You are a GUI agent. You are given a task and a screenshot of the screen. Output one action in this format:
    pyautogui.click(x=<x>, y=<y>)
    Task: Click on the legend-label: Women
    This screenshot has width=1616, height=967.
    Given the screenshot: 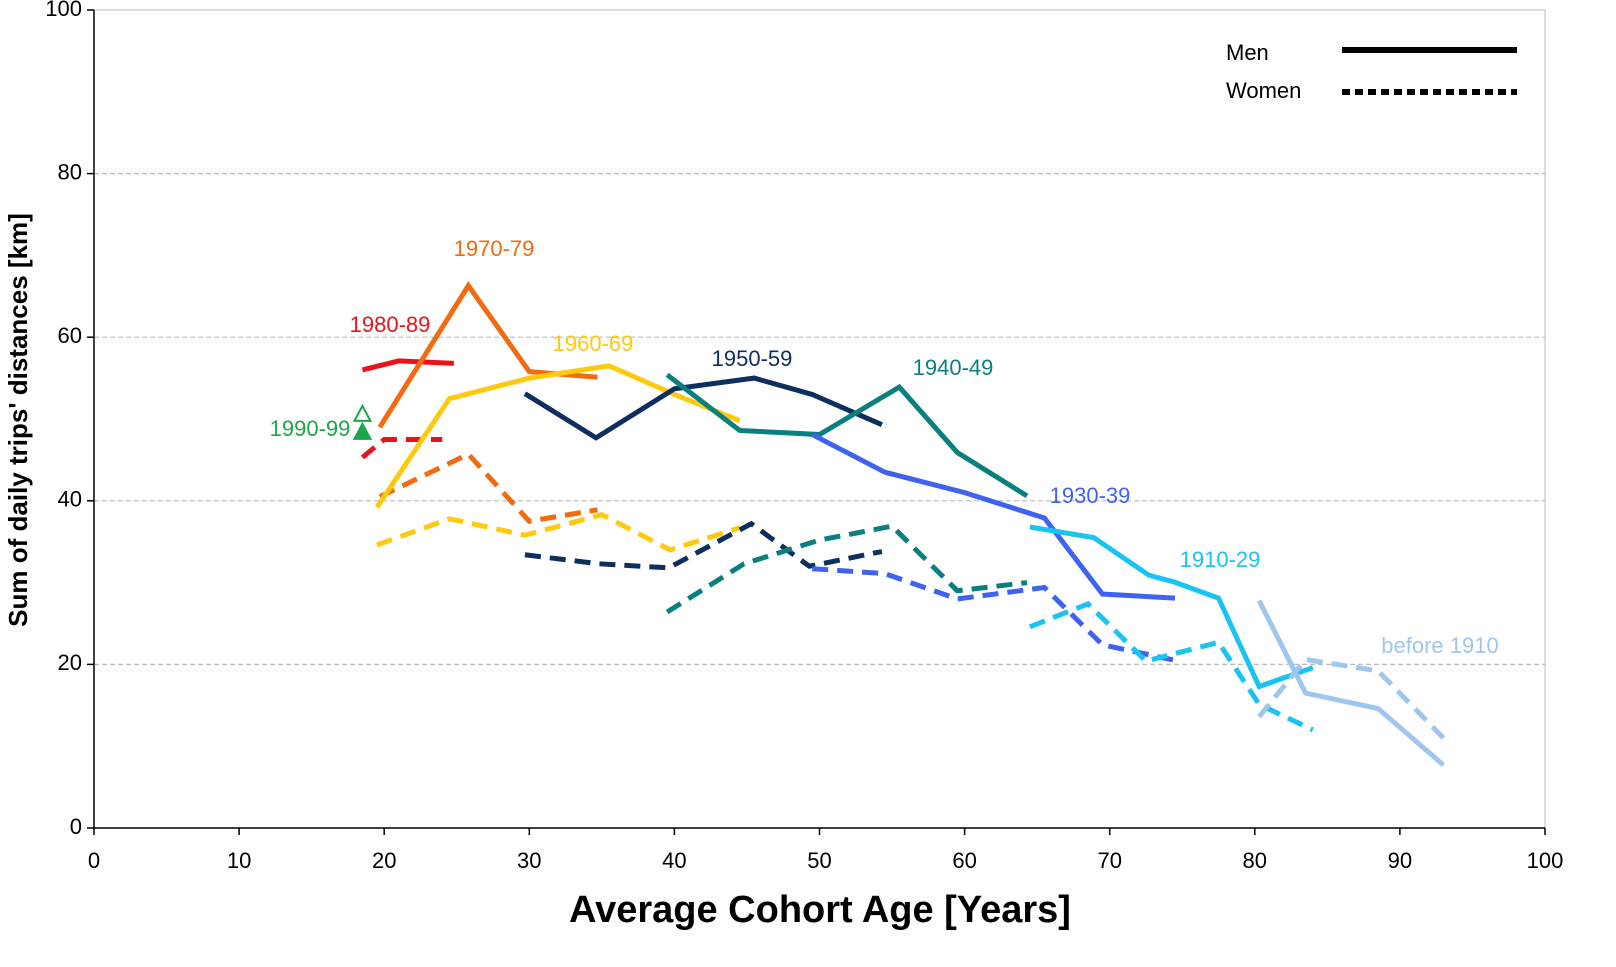 What is the action you would take?
    pyautogui.click(x=1263, y=90)
    